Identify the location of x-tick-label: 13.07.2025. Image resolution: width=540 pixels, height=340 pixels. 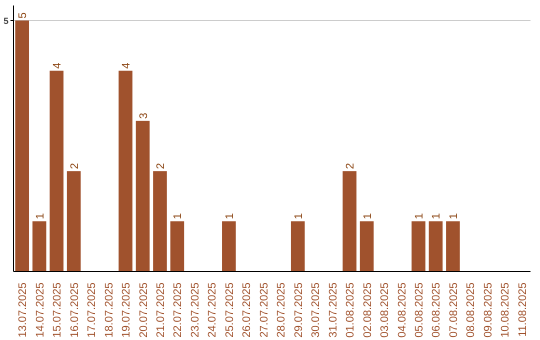
(23, 310).